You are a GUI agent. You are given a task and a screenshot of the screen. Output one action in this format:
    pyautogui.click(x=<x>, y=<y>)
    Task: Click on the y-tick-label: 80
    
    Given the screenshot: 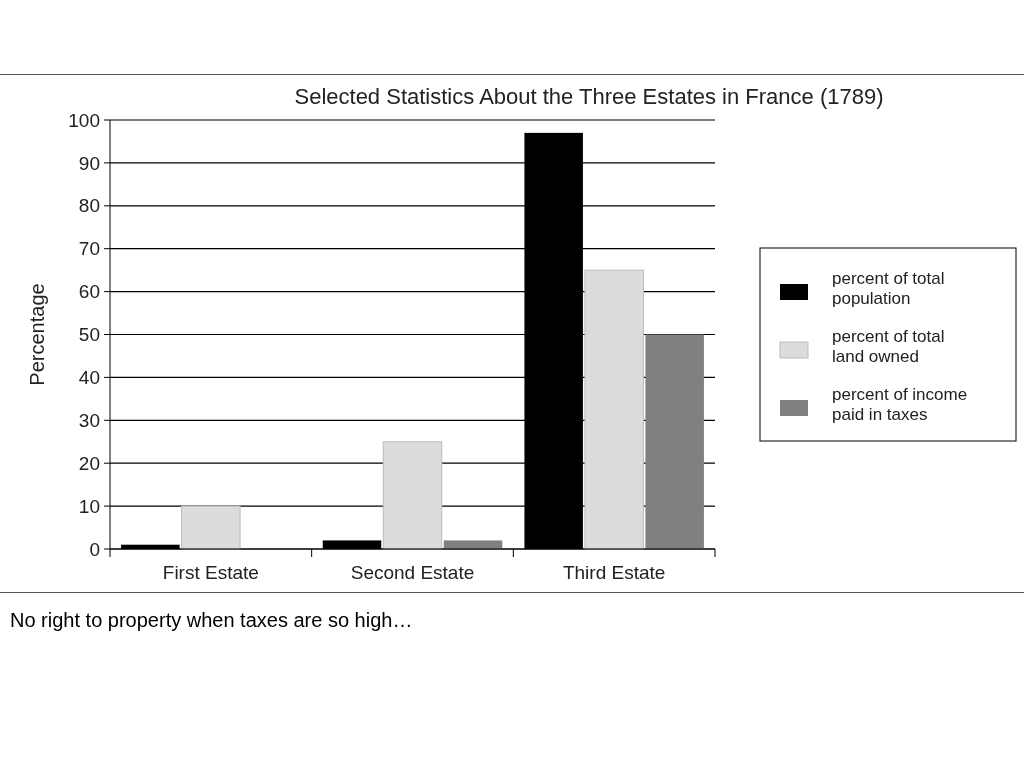 What is the action you would take?
    pyautogui.click(x=89, y=206)
    